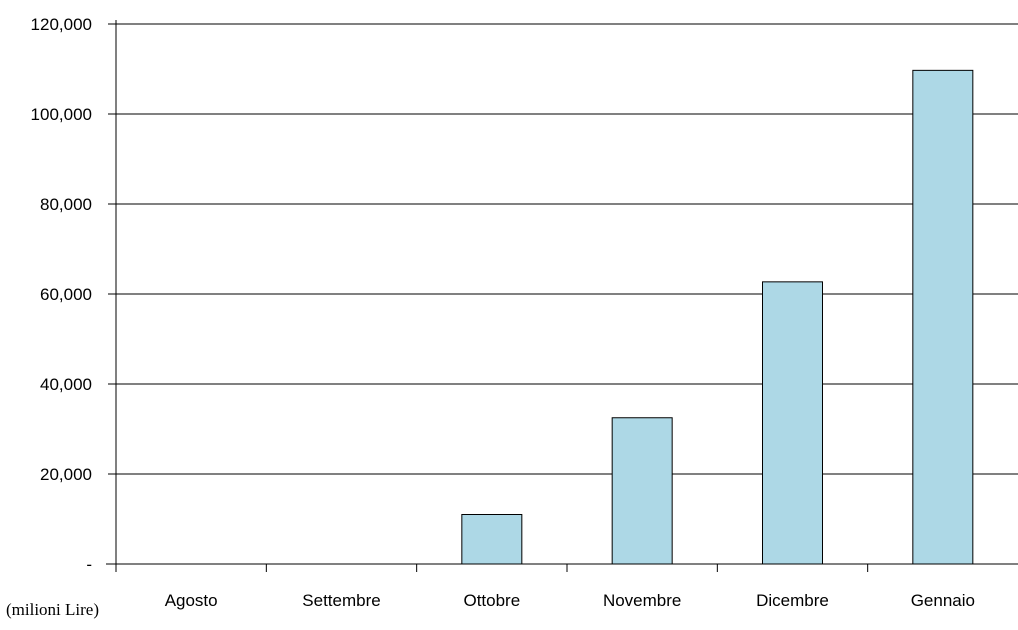  I want to click on y-tick-label: 20,000, so click(66, 474).